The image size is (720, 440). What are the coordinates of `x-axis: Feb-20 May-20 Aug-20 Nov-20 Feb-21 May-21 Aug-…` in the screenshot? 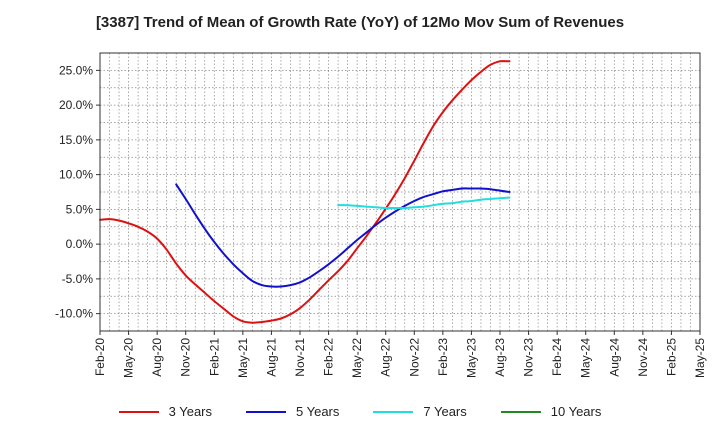 It's located at (400, 354).